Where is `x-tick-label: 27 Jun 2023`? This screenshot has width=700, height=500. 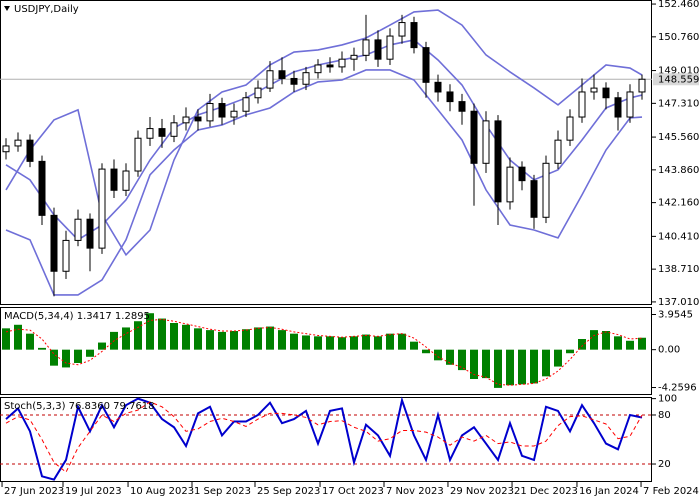 x-tick-label: 27 Jun 2023 is located at coordinates (34, 491).